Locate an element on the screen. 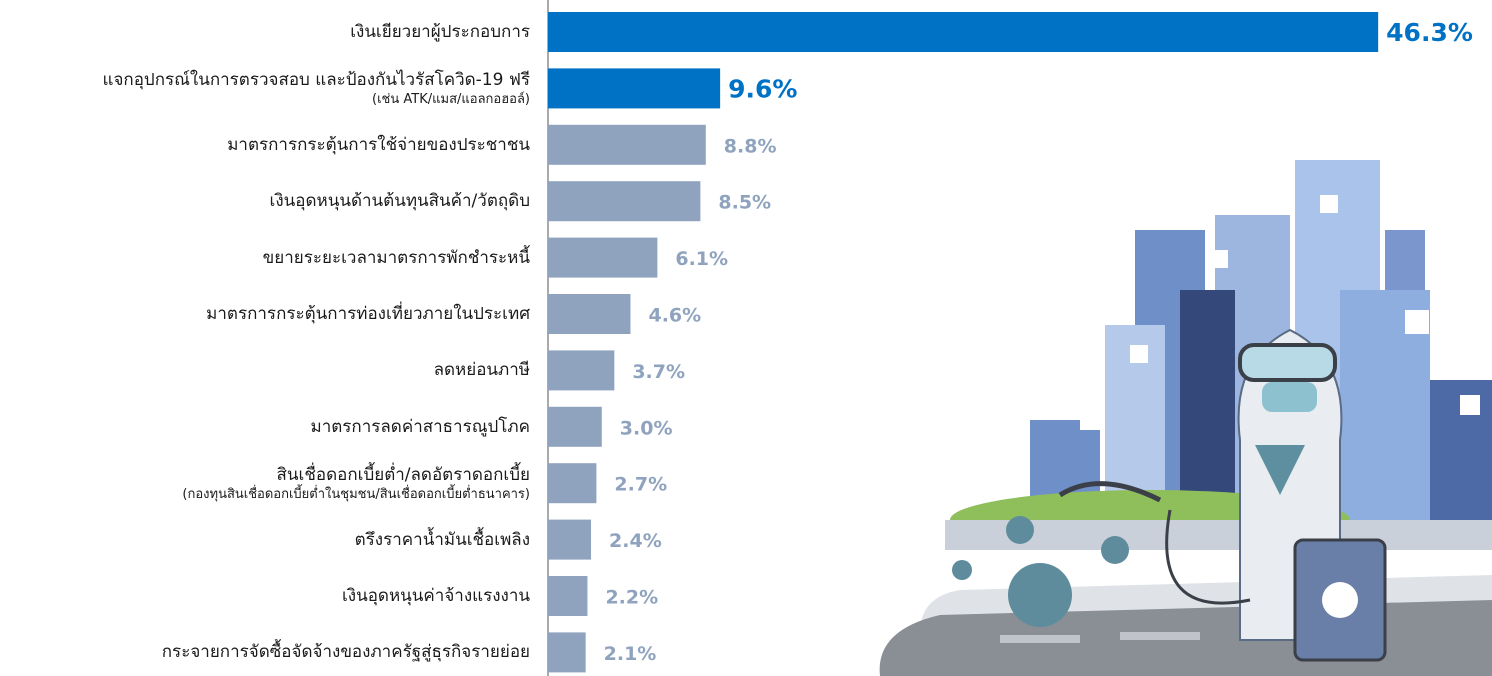  value-label: 3.0% is located at coordinates (646, 428).